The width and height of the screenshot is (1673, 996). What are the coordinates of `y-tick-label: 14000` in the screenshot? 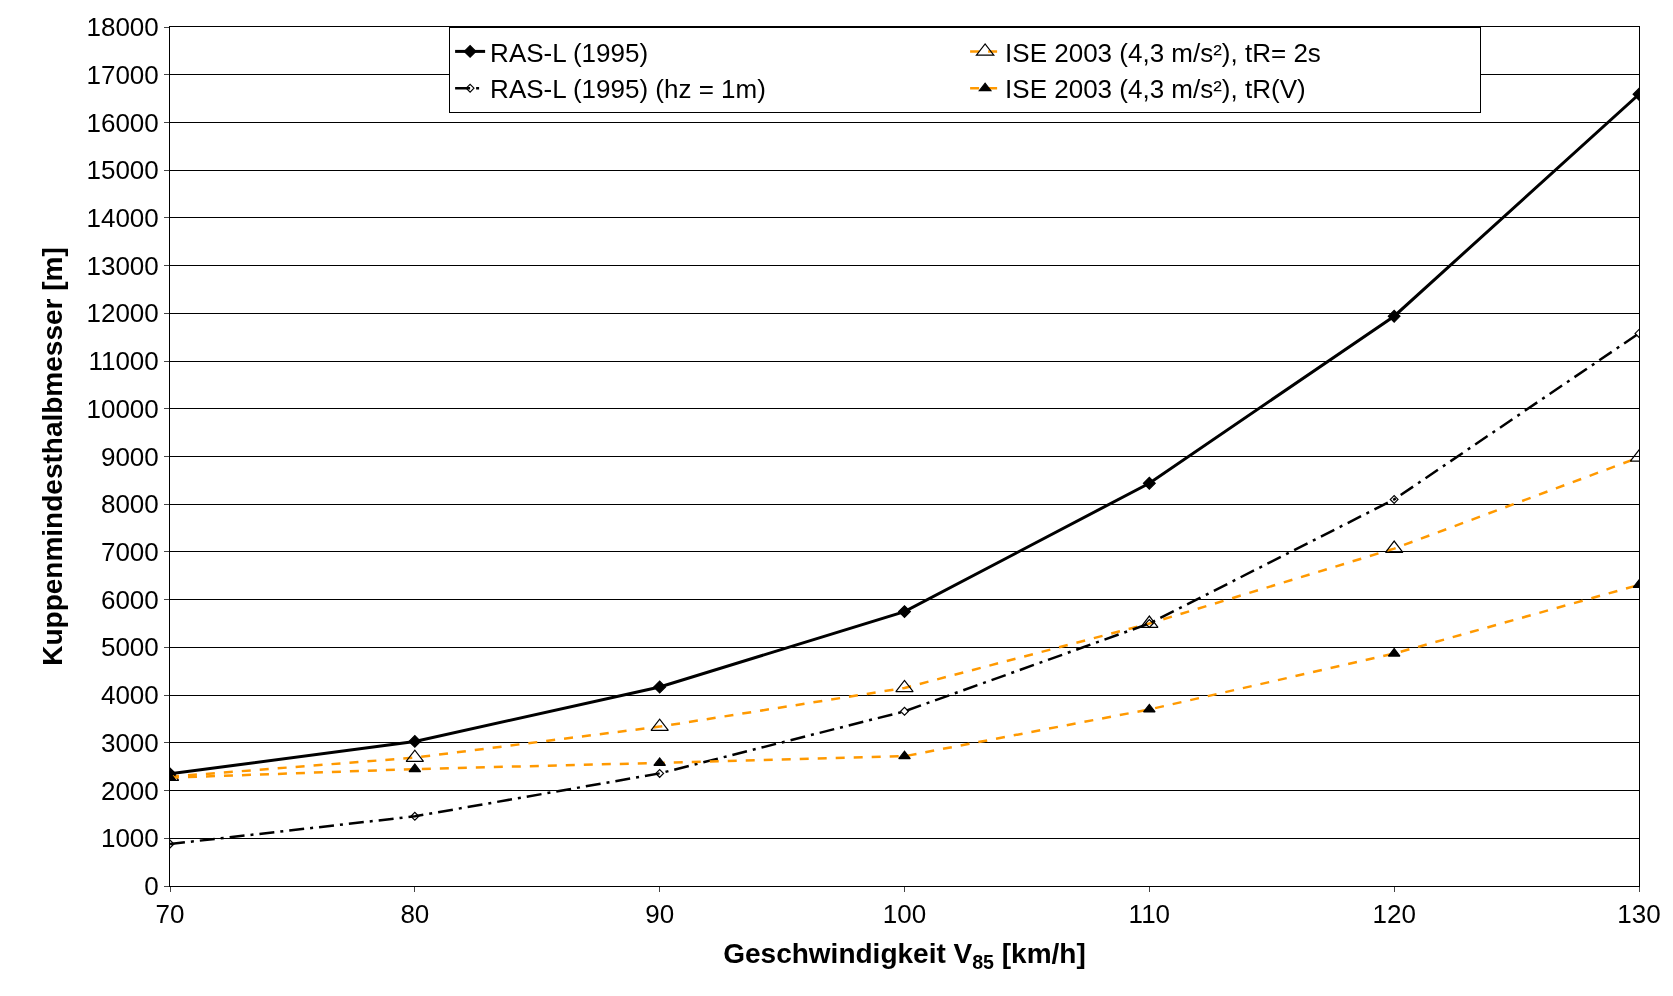 It's located at (122, 217).